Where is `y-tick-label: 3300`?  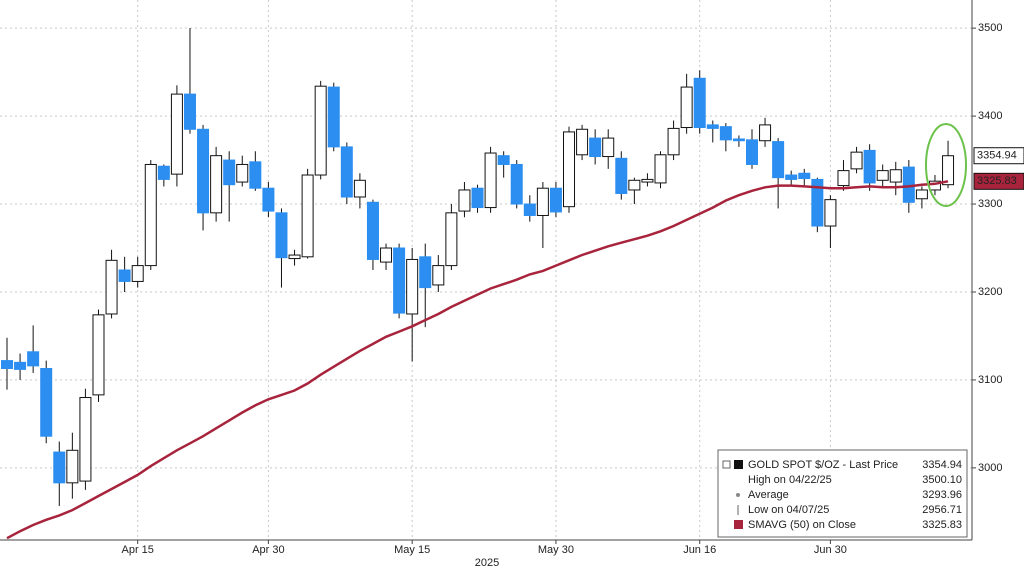
y-tick-label: 3300 is located at coordinates (990, 204).